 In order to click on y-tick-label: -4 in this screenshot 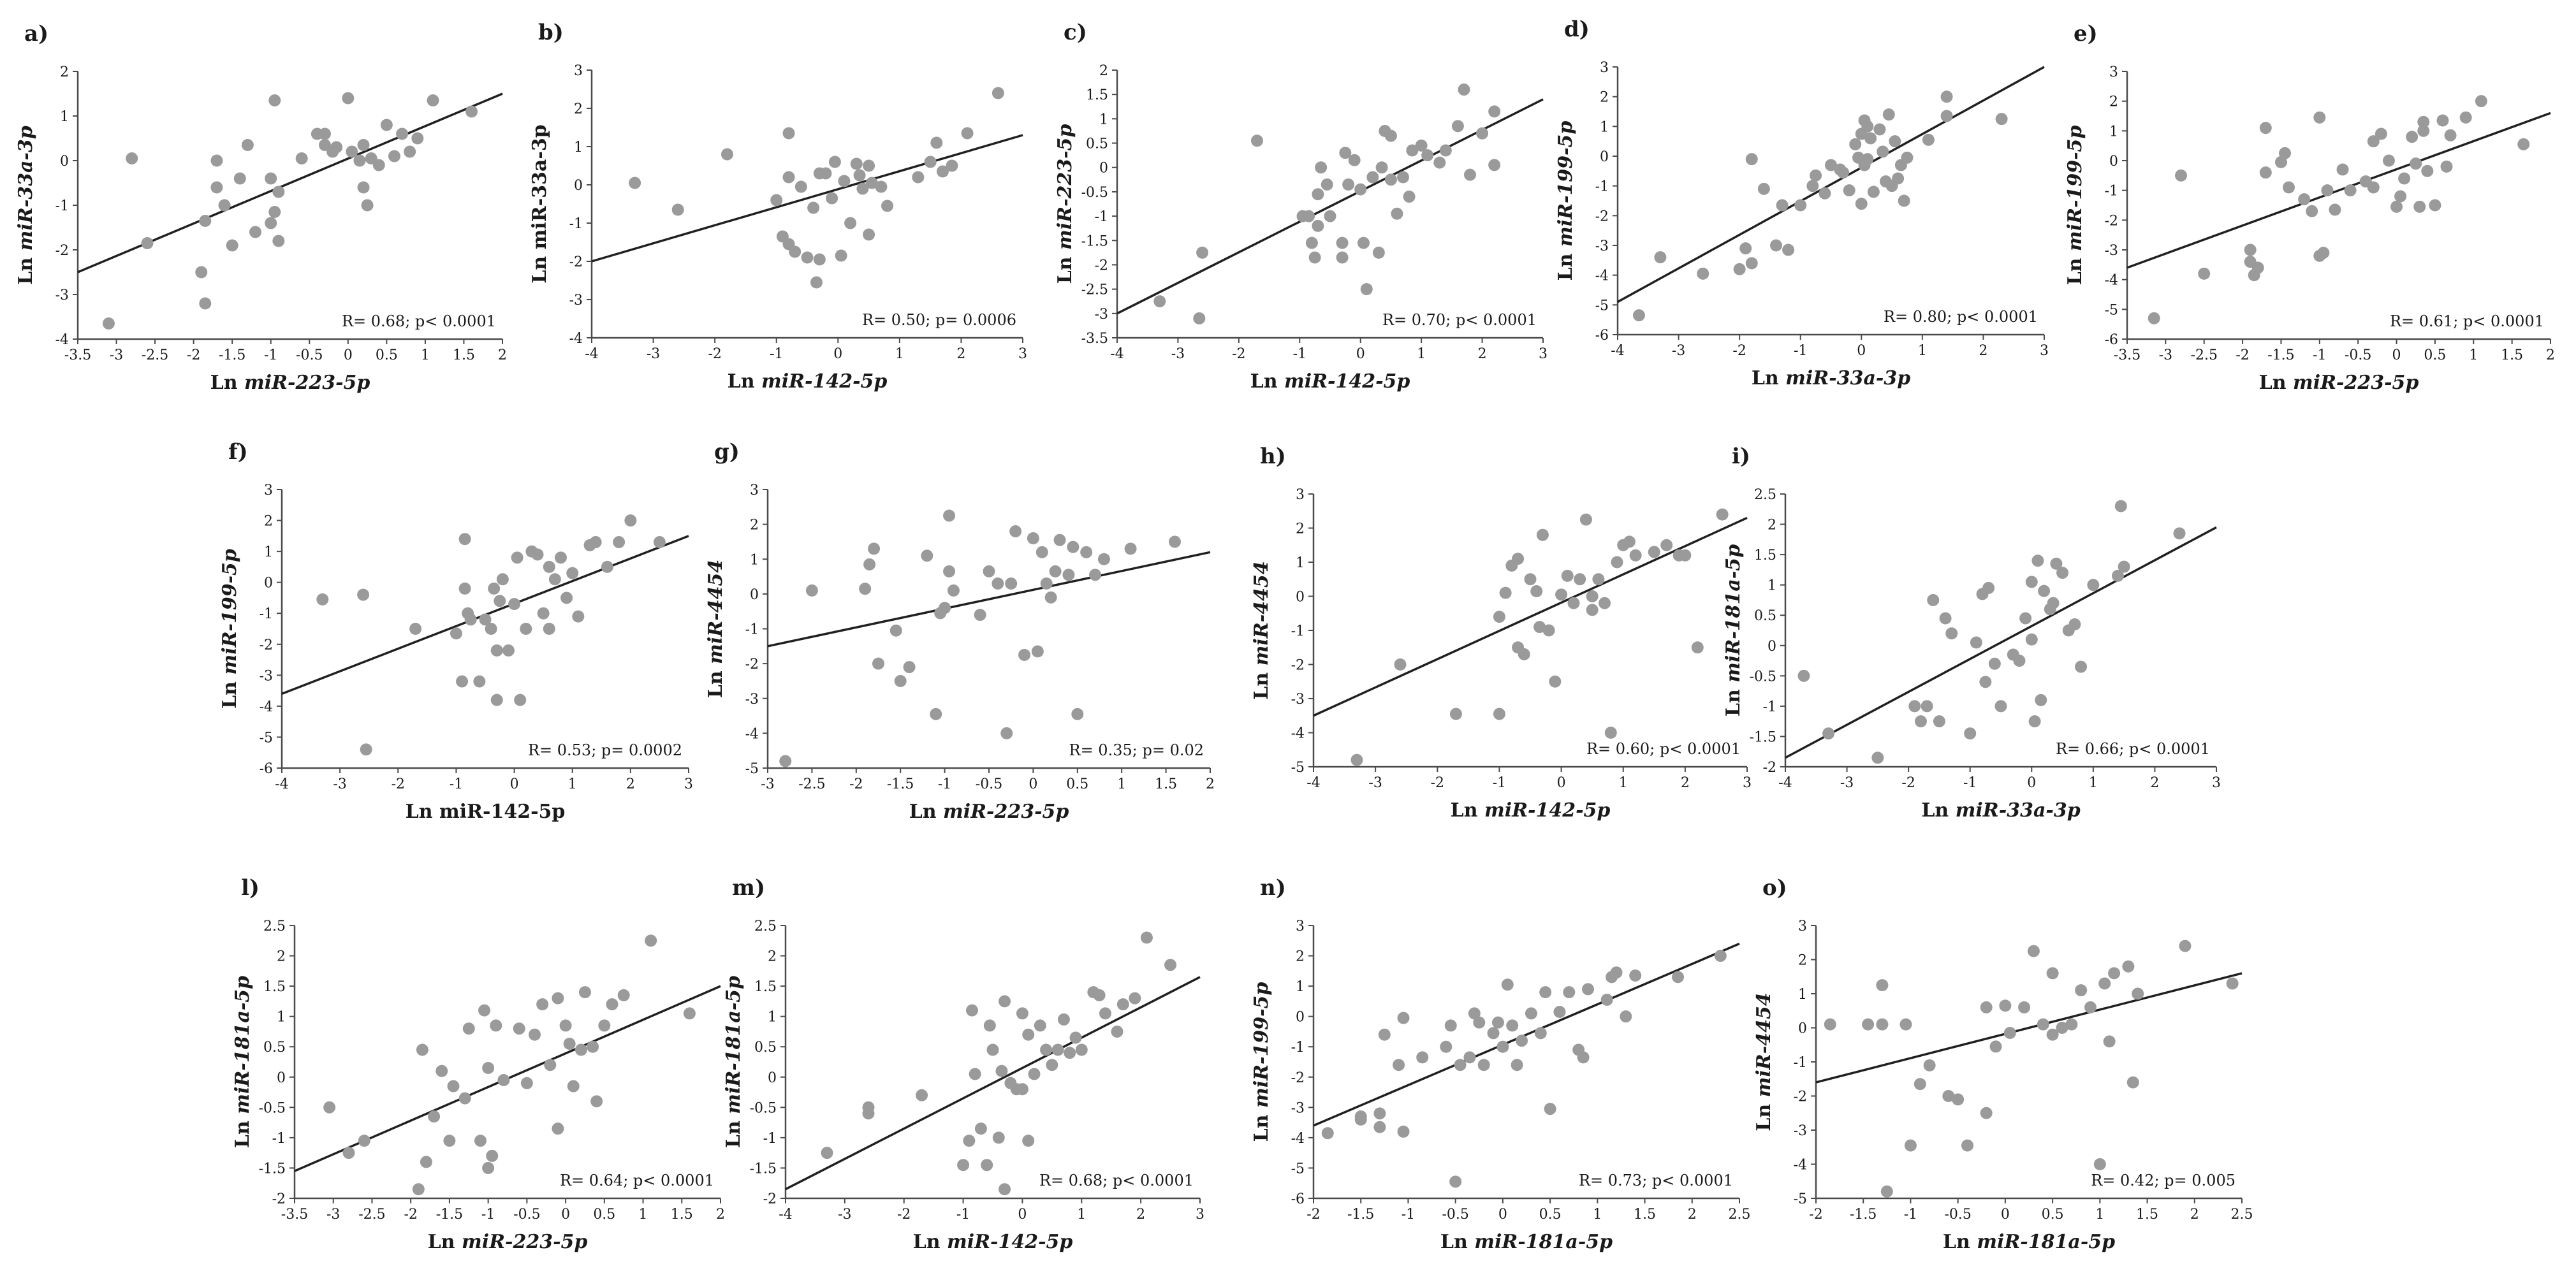, I will do `click(1800, 1165)`.